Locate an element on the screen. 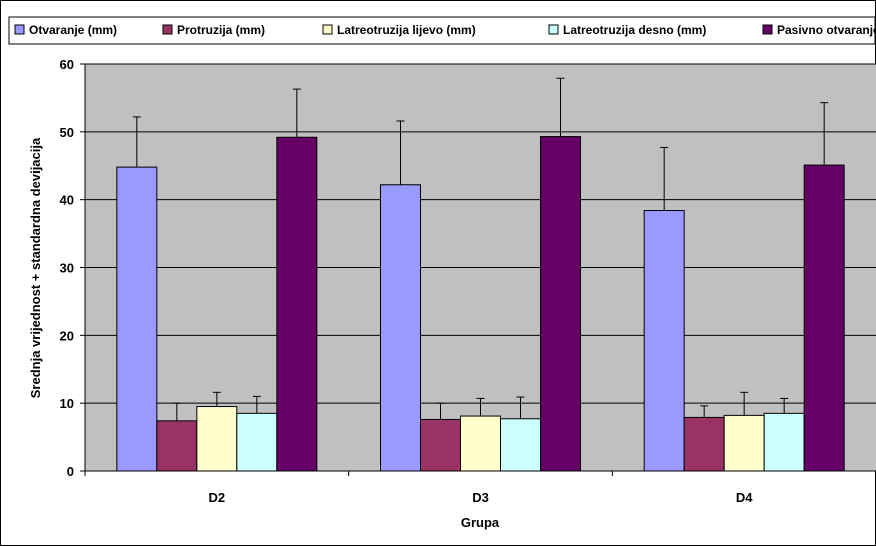  y-tick-label: 20 is located at coordinates (67, 335).